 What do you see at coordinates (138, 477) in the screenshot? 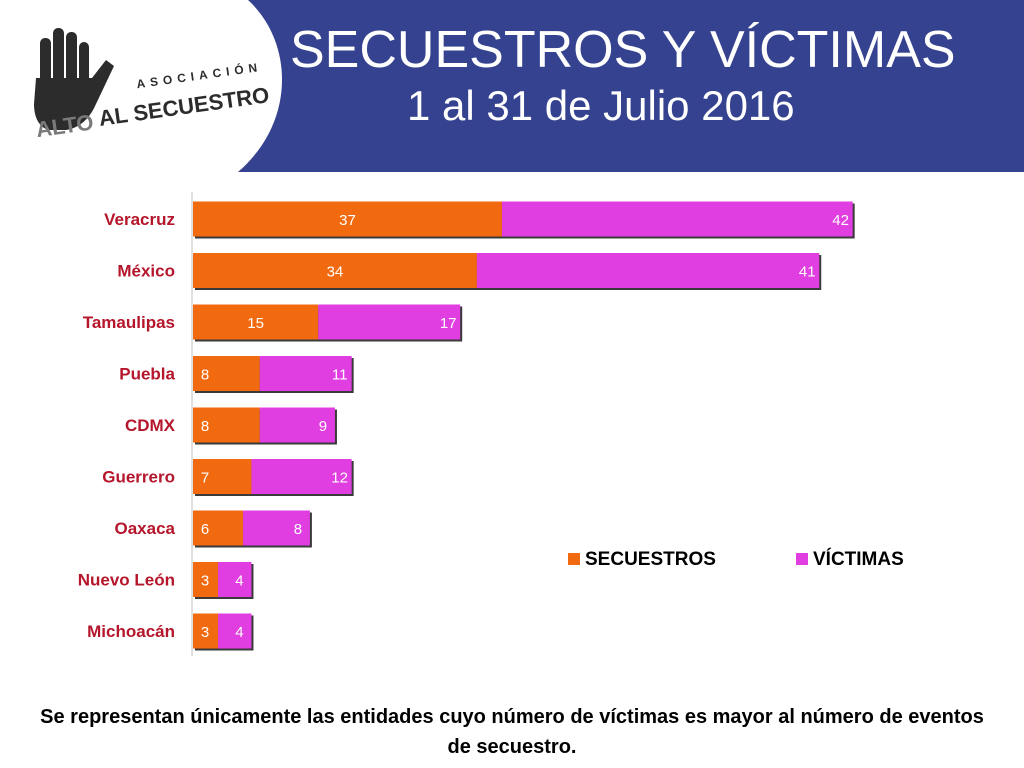
I see `category-label: Guerrero` at bounding box center [138, 477].